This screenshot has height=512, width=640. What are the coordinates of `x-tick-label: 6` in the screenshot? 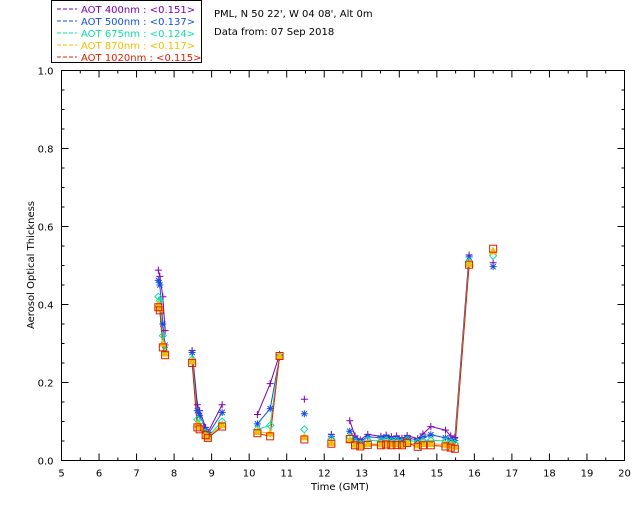 It's located at (99, 474).